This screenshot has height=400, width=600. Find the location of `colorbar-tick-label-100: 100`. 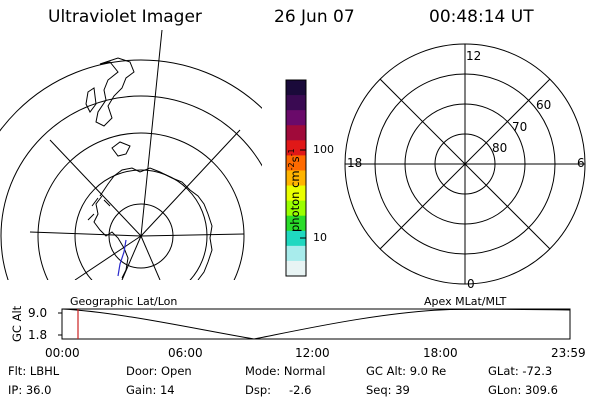

colorbar-tick-label-100: 100 is located at coordinates (323, 149).